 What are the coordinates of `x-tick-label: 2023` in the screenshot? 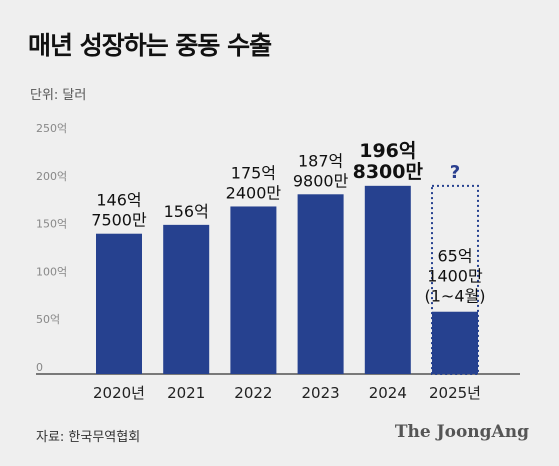 It's located at (321, 393).